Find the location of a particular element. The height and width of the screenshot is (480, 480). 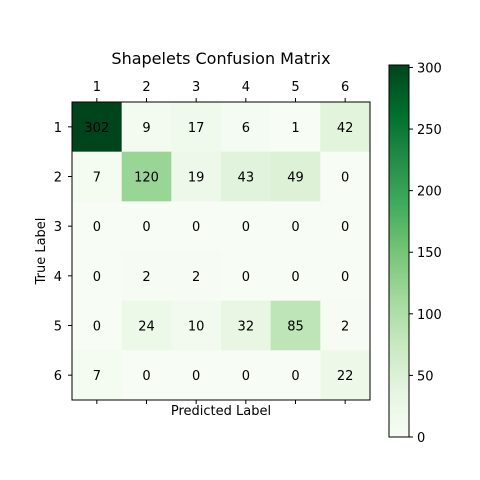

cell-value-r2-c2: 120 is located at coordinates (146, 178).